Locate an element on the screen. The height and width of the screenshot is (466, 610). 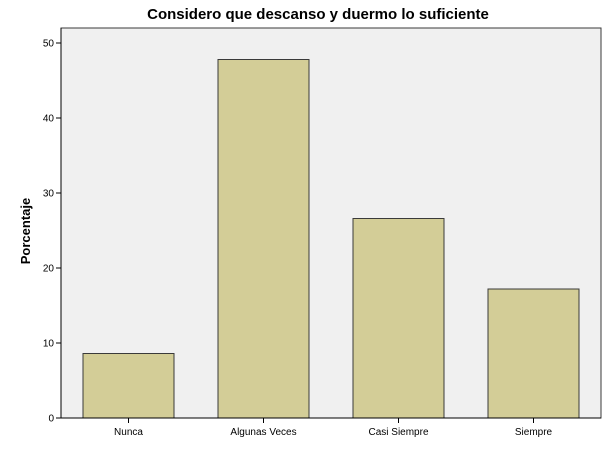
y-tick-label: 50 is located at coordinates (49, 44).